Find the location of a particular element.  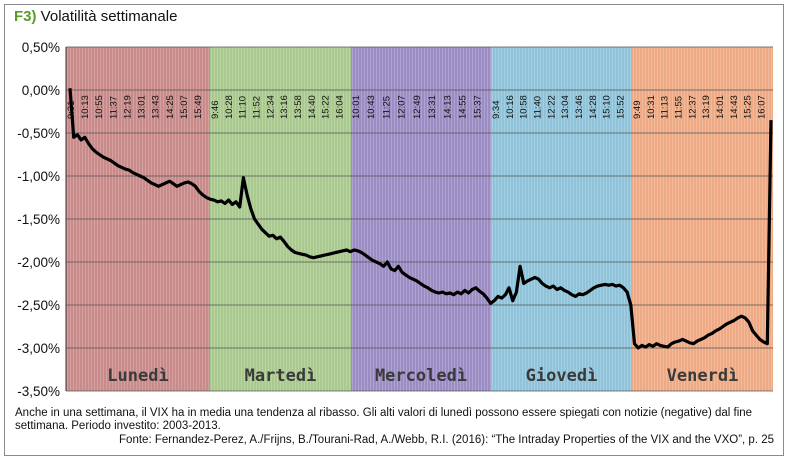

time-tick-label: 10:13 is located at coordinates (85, 107).